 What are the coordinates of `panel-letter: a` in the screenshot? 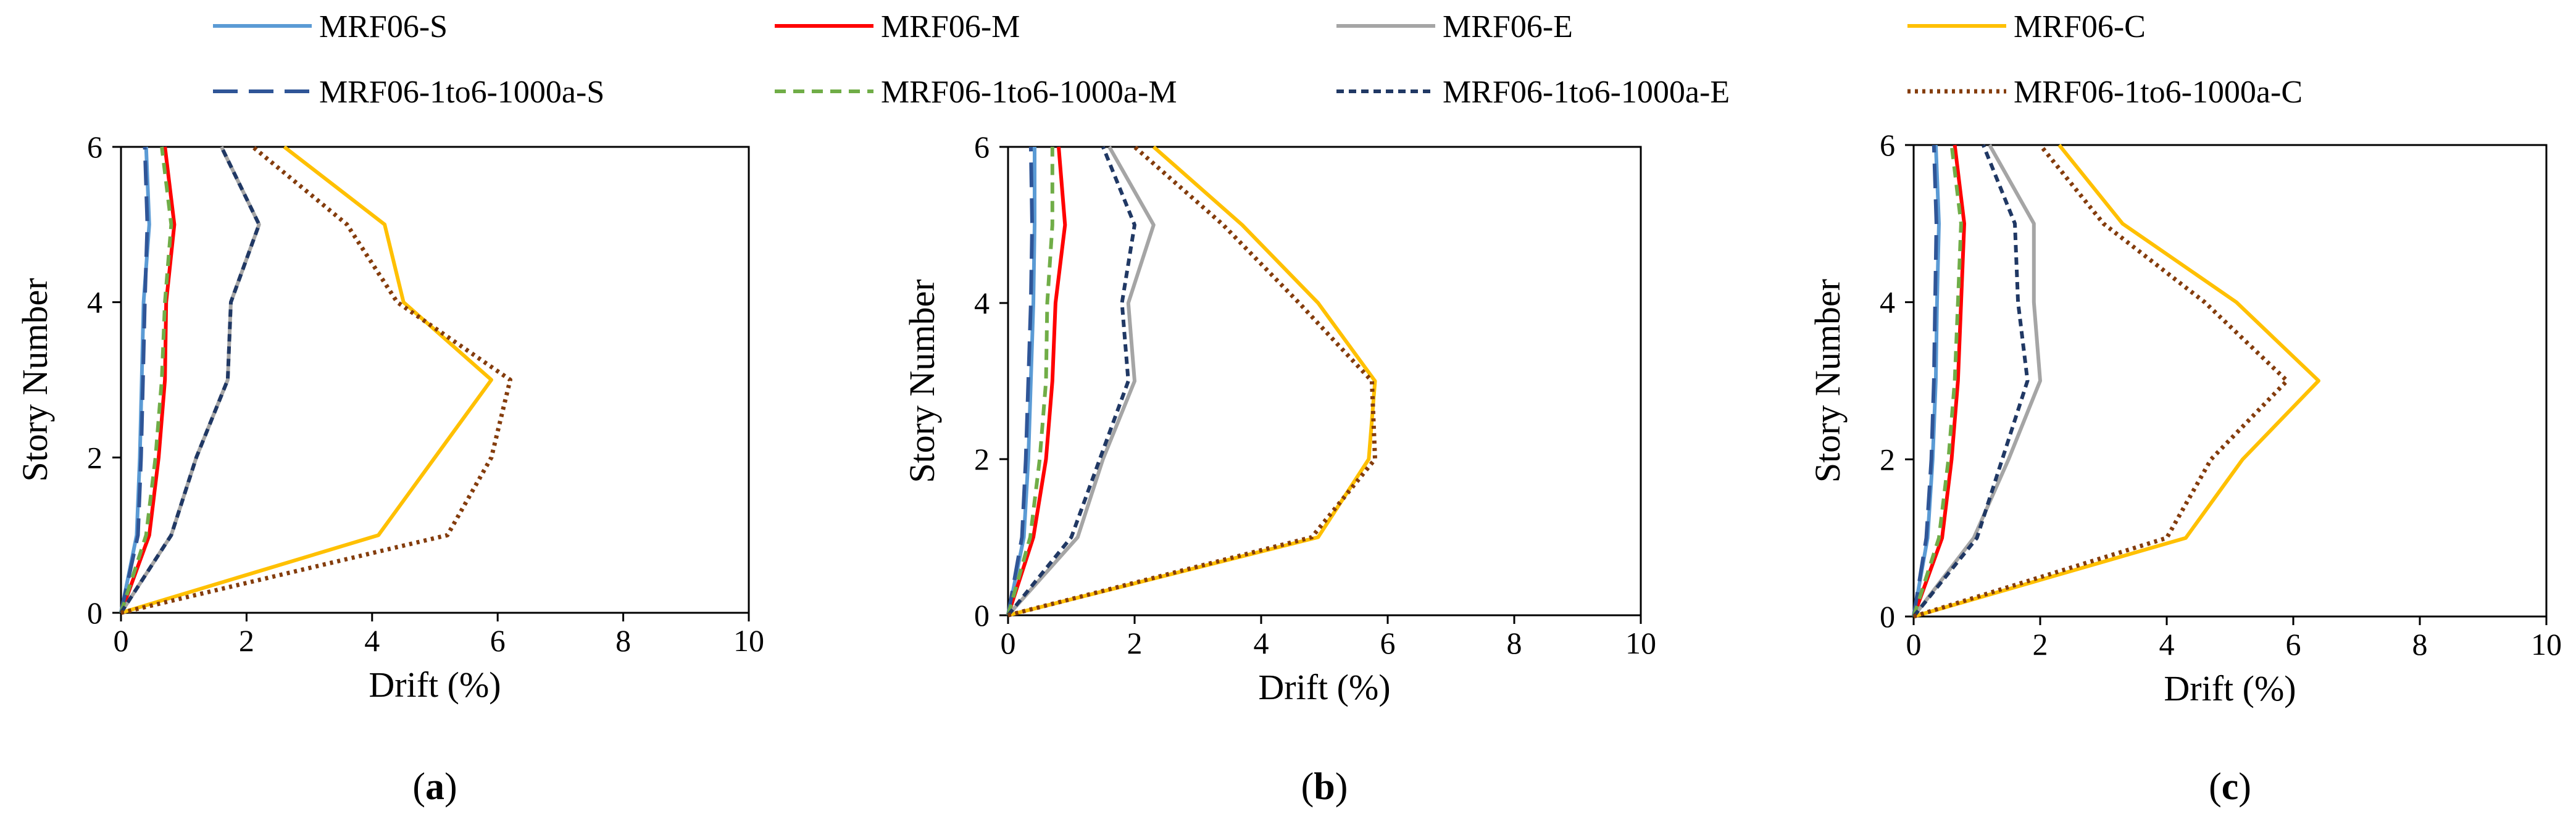 It's located at (435, 787).